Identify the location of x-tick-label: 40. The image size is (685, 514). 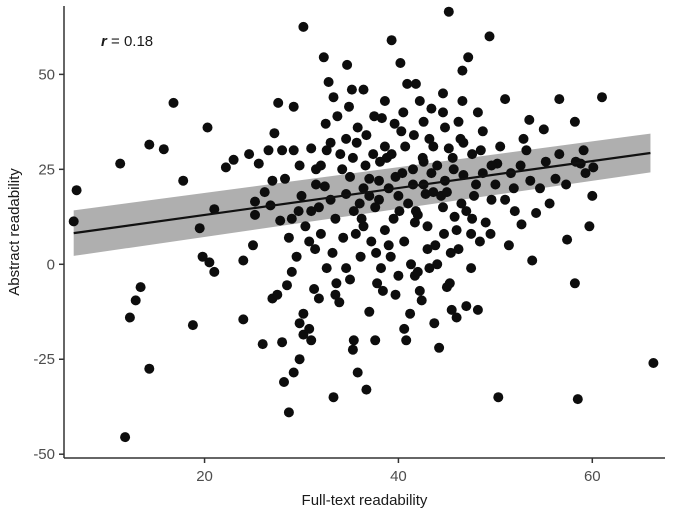
(398, 476).